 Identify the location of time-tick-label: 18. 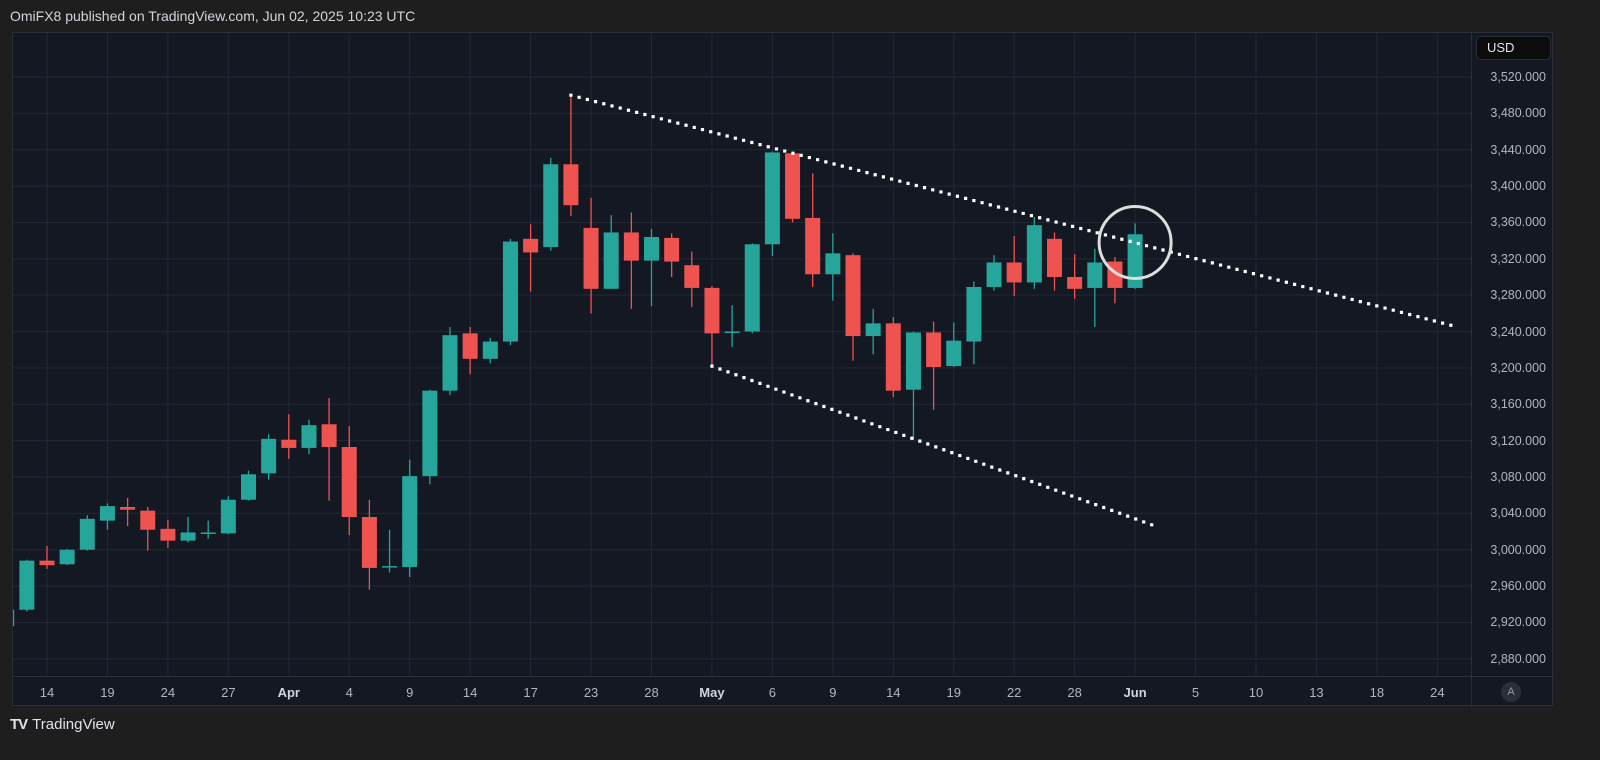
(1377, 692).